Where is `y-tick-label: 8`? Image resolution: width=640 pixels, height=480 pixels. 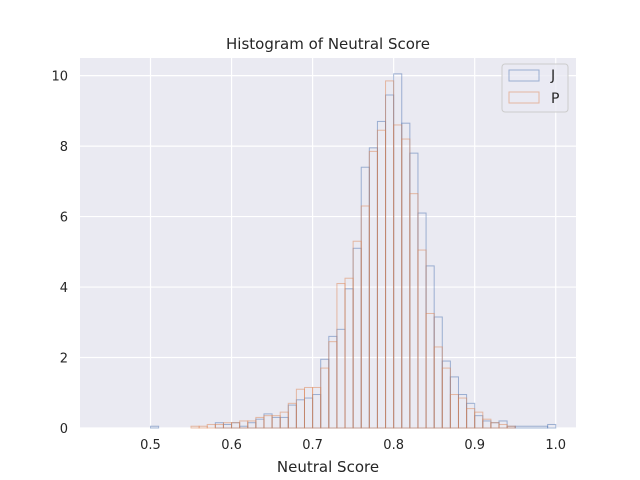
y-tick-label: 8 is located at coordinates (64, 147).